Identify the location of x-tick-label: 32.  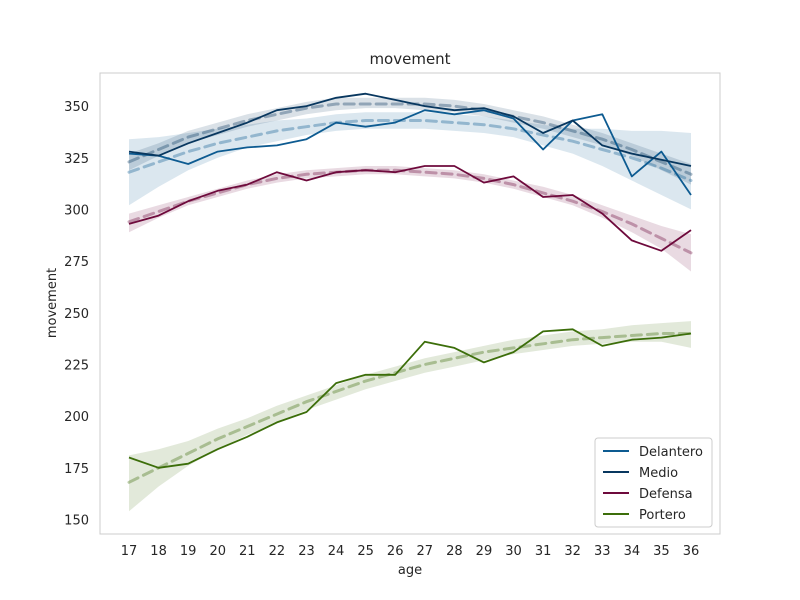
(572, 551).